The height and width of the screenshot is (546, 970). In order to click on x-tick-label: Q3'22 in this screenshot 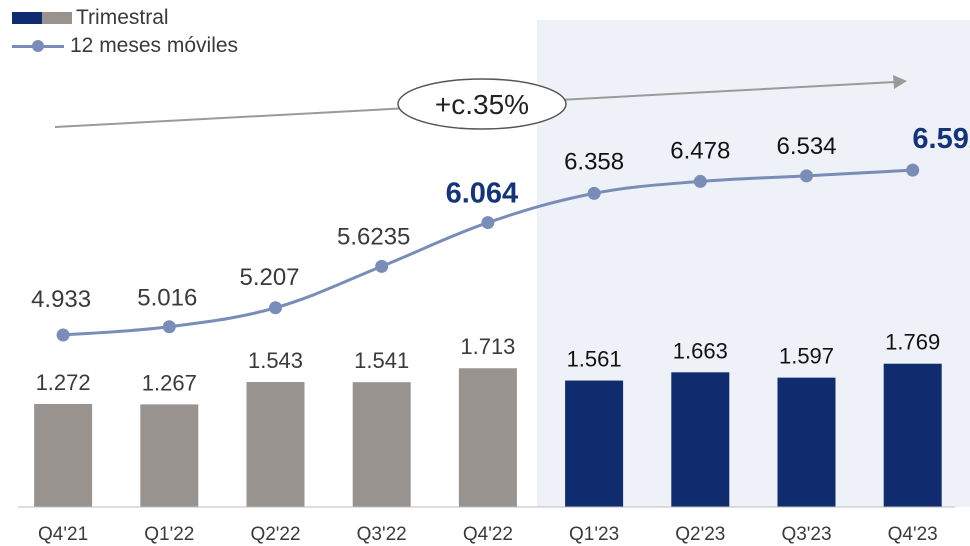, I will do `click(382, 534)`.